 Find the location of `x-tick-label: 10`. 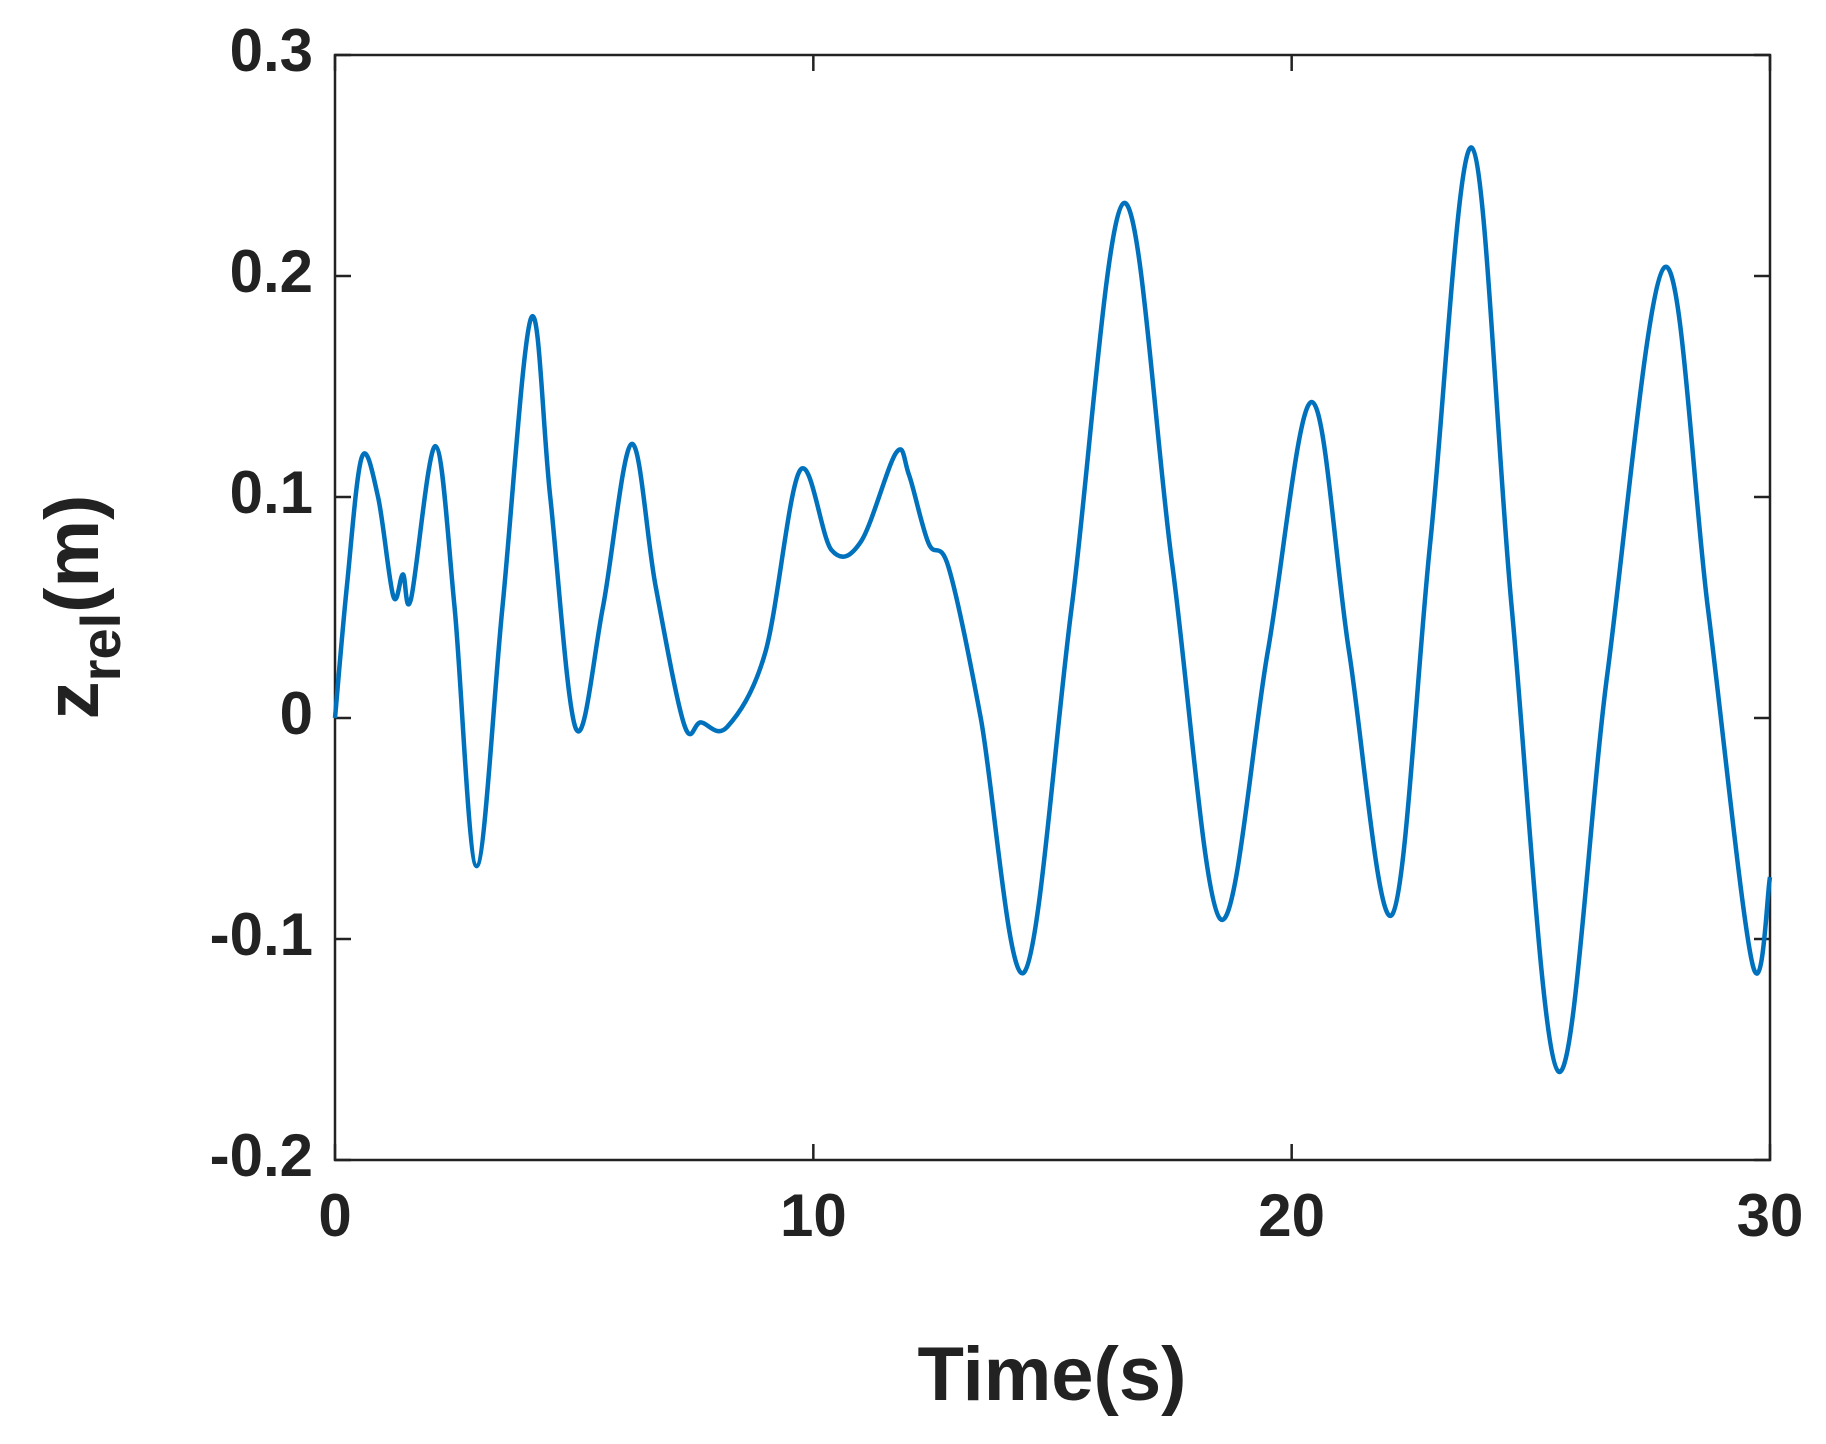

x-tick-label: 10 is located at coordinates (813, 1215).